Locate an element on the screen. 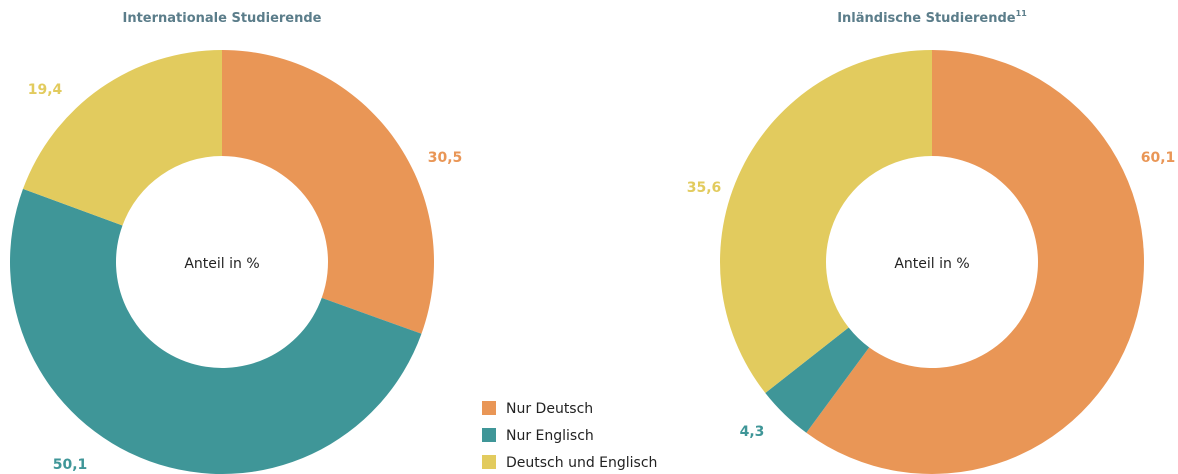  title-note: 11 is located at coordinates (1022, 13).